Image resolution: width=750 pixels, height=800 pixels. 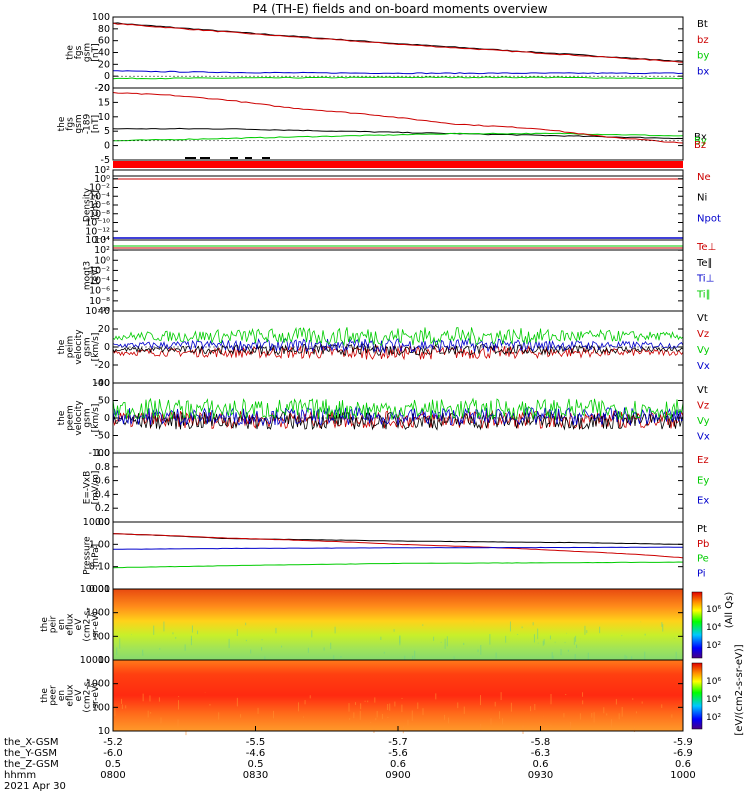 I want to click on ytick-label: 10⁻¹⁴, so click(x=97, y=240).